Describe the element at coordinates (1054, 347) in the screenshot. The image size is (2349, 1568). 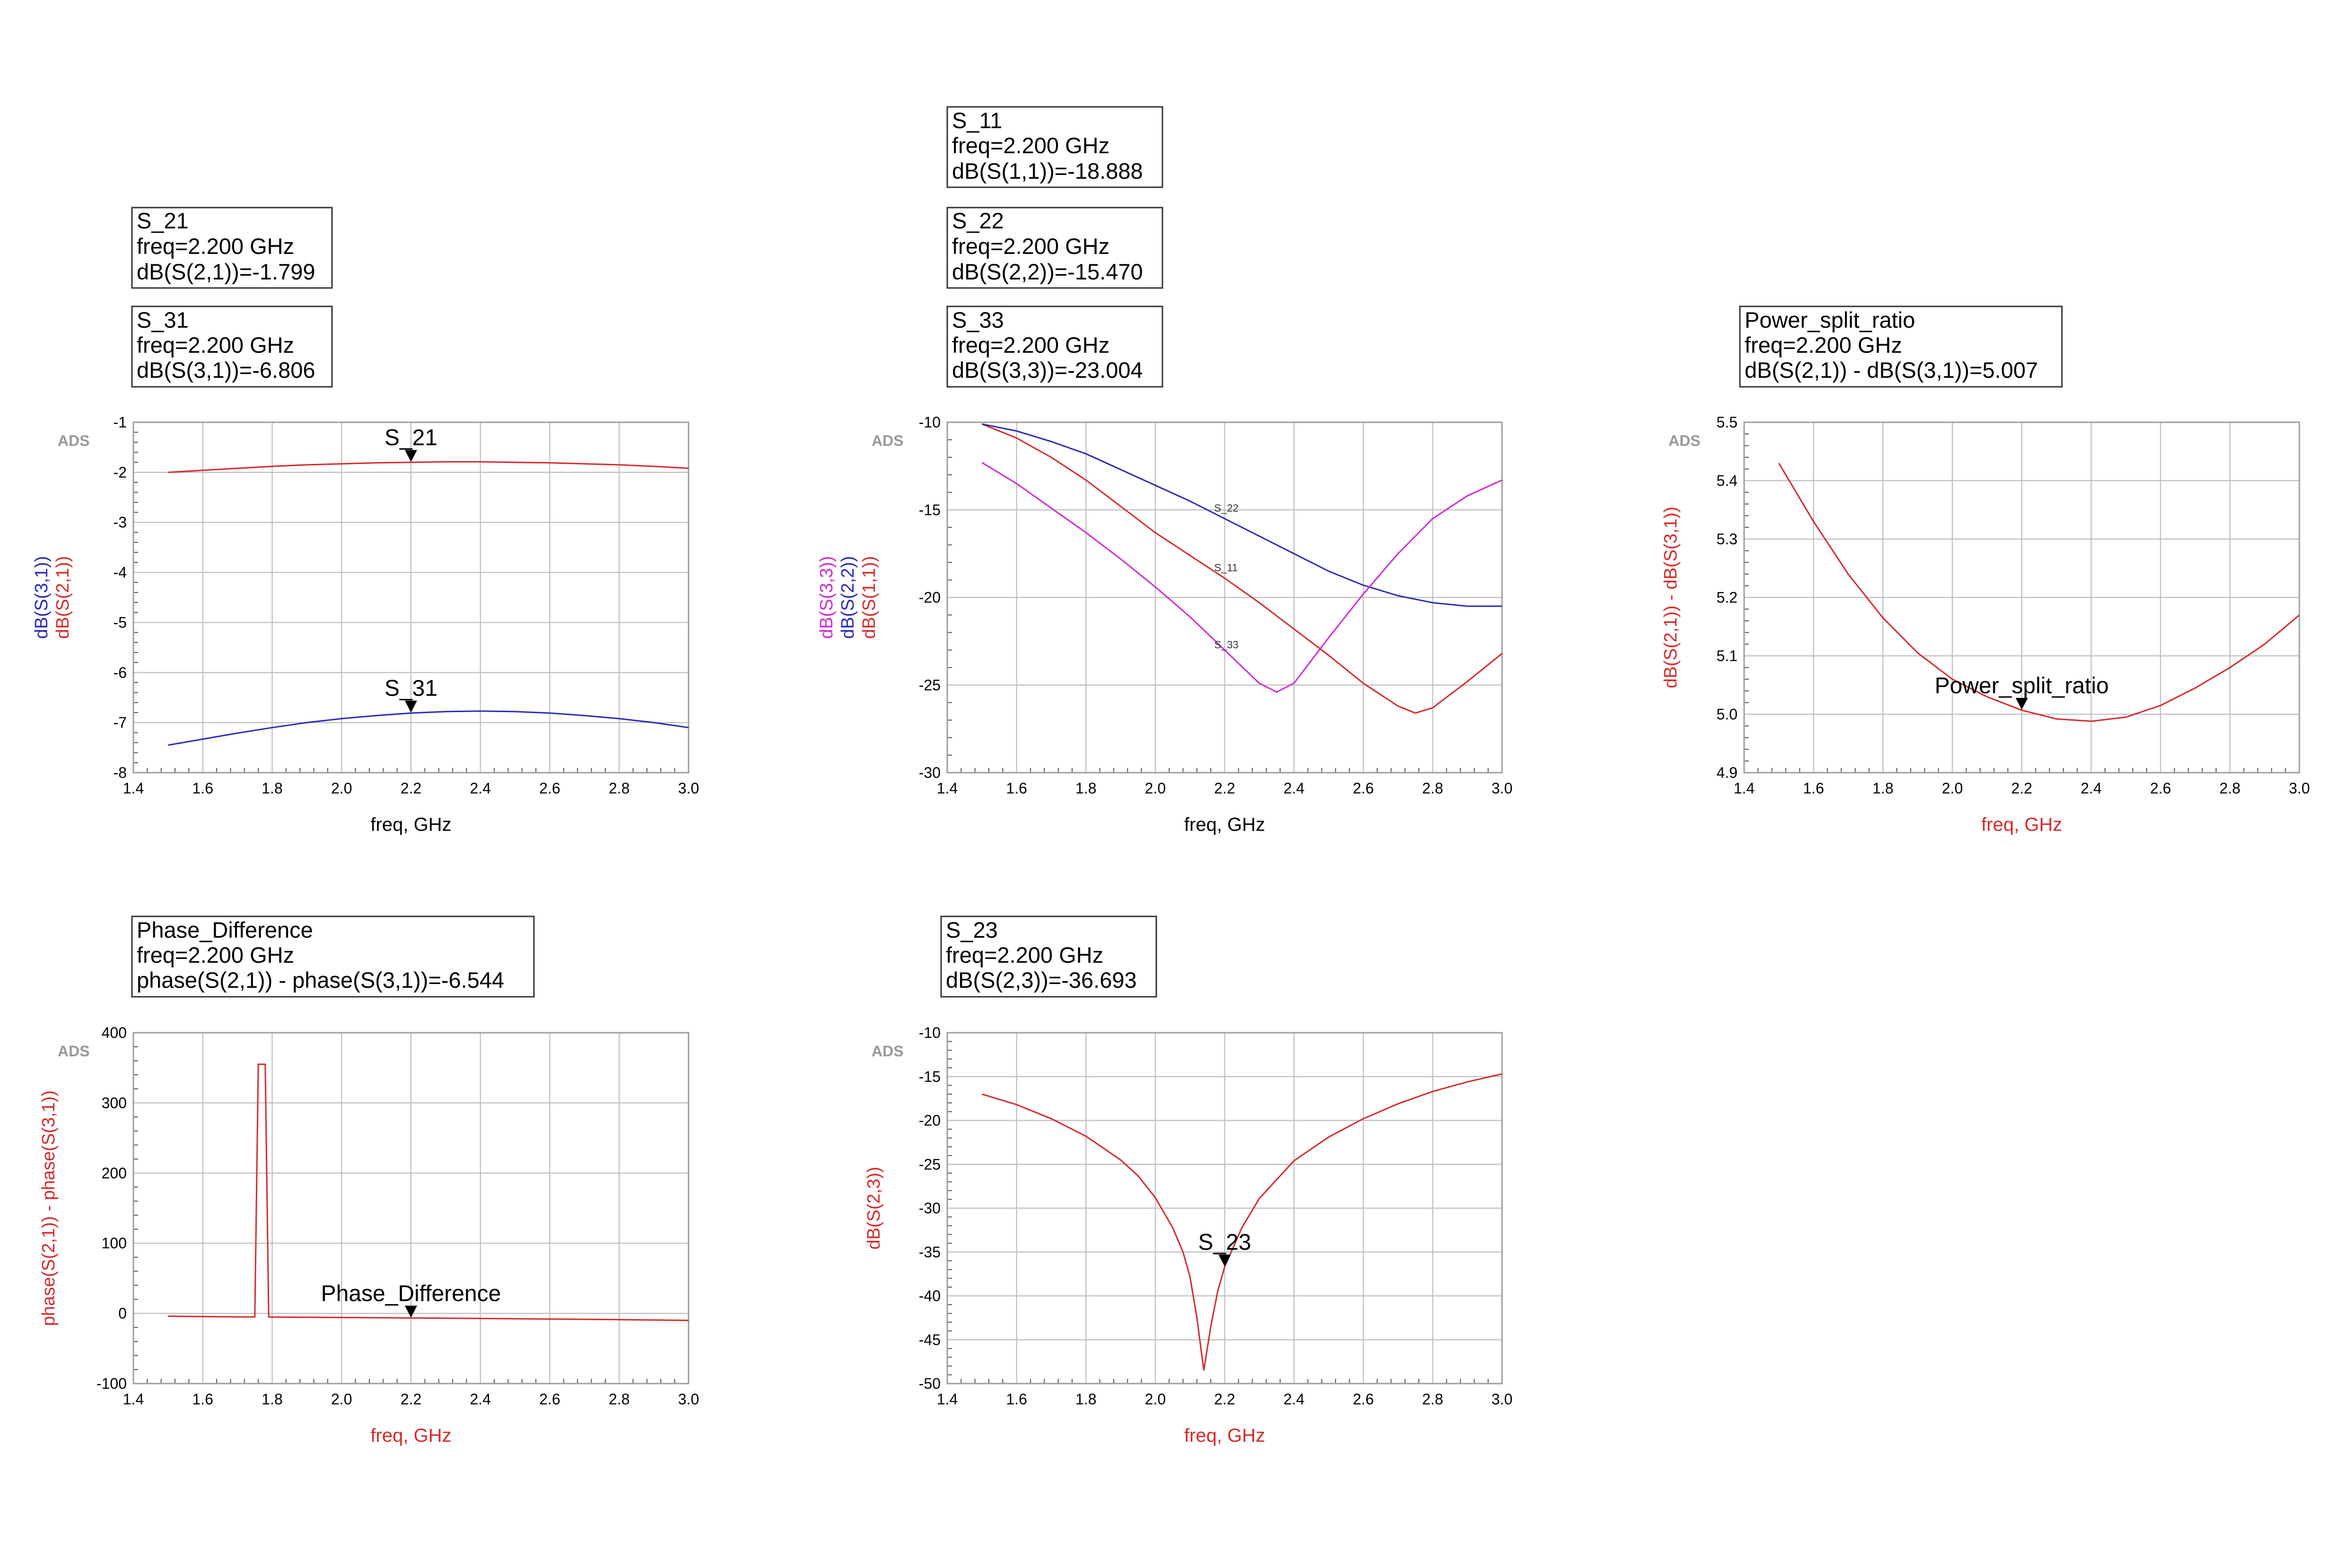
I see `marker-box-s33: S_33 freq=2.200 GHz dB(S(3,3))=-23.004` at that location.